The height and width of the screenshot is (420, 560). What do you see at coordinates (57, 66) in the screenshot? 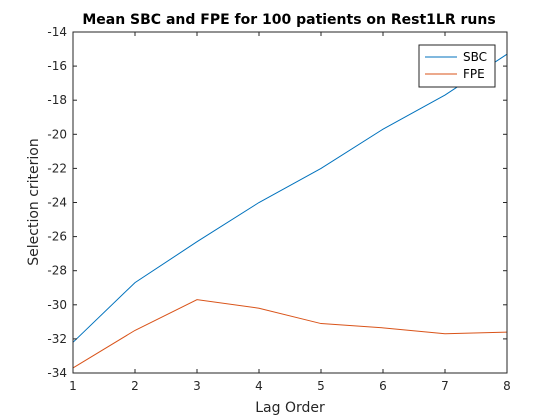
I see `y-tick-label: -16` at bounding box center [57, 66].